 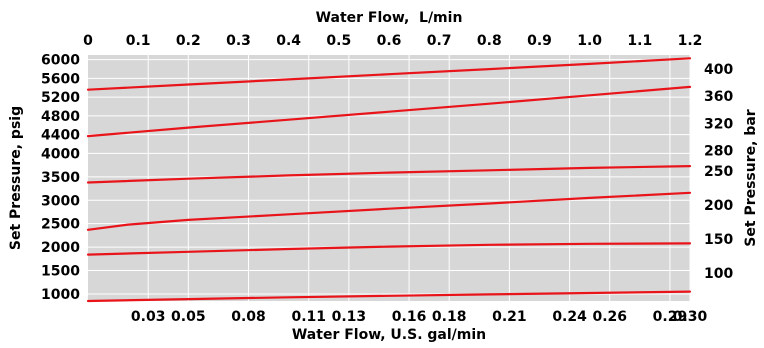 I want to click on top-tick-3: 0.3, so click(x=238, y=41).